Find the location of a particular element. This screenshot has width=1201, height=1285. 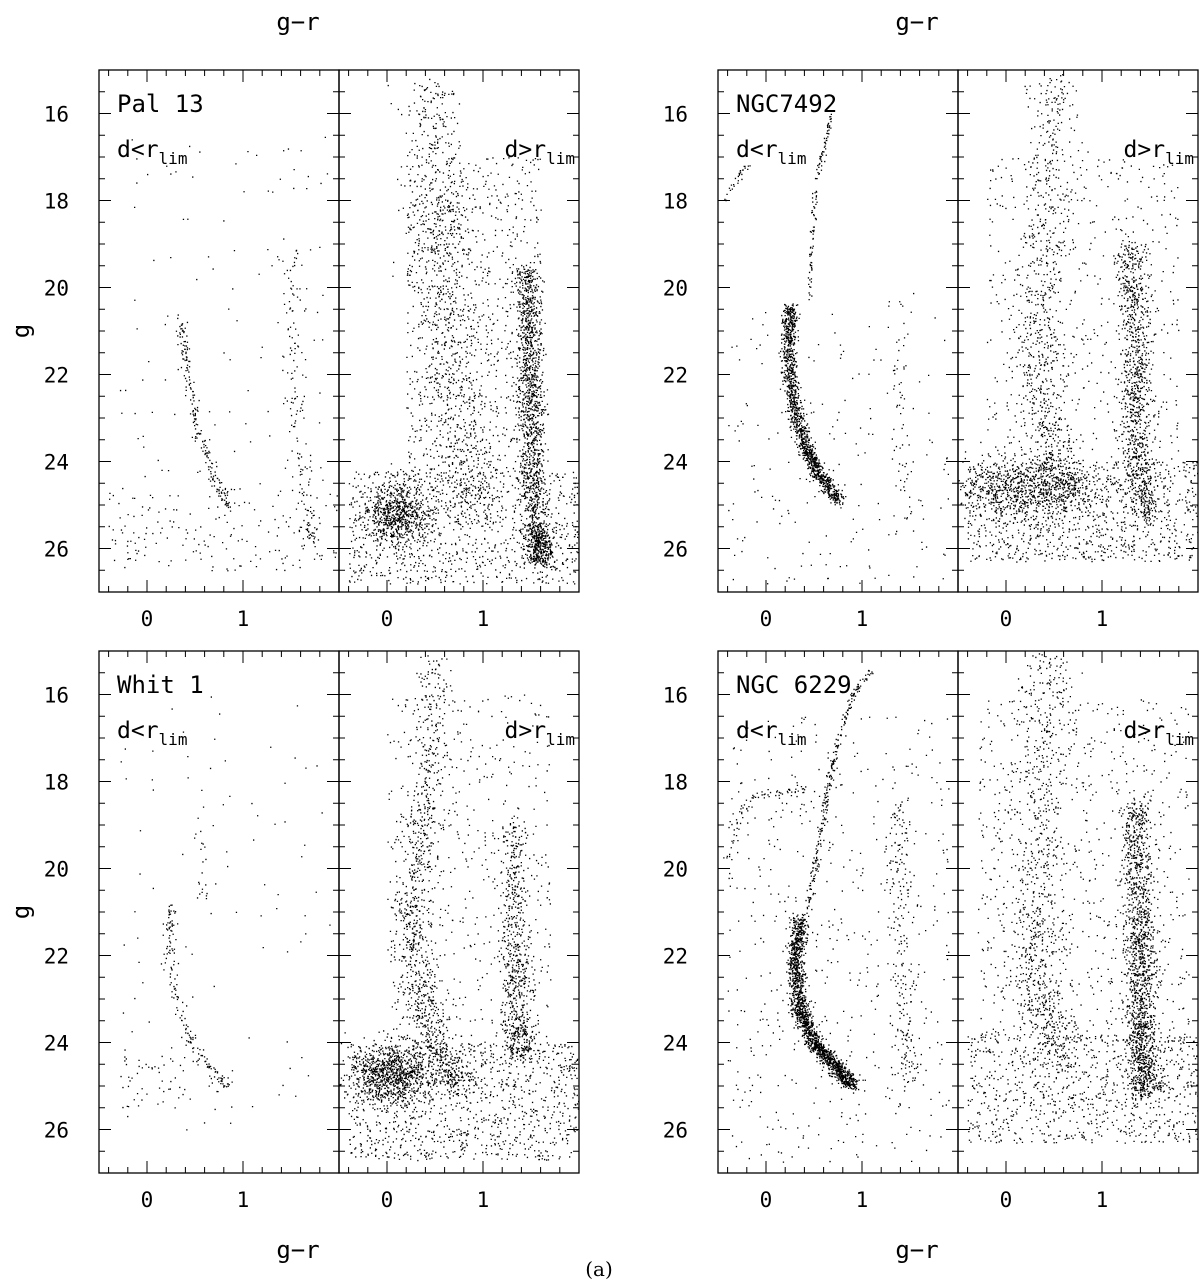

cluster-name: NGC 6229 is located at coordinates (794, 685).